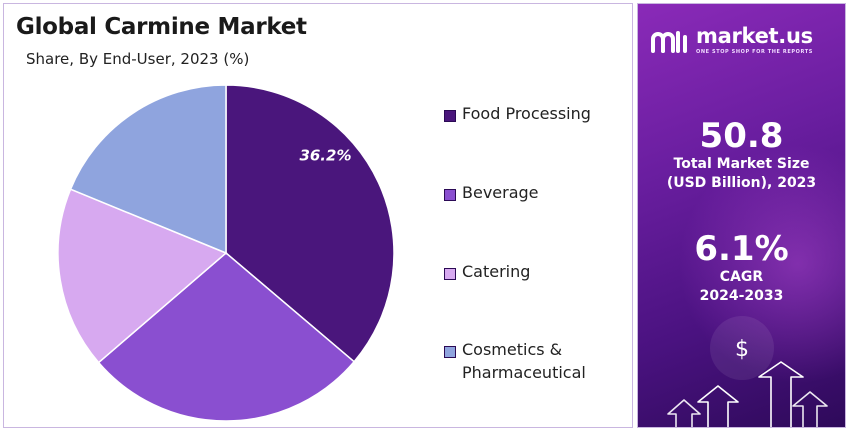 Image resolution: width=849 pixels, height=433 pixels. Describe the element at coordinates (148, 169) in the screenshot. I see `pie-slice-cosmetics-pharmaceutical` at that location.